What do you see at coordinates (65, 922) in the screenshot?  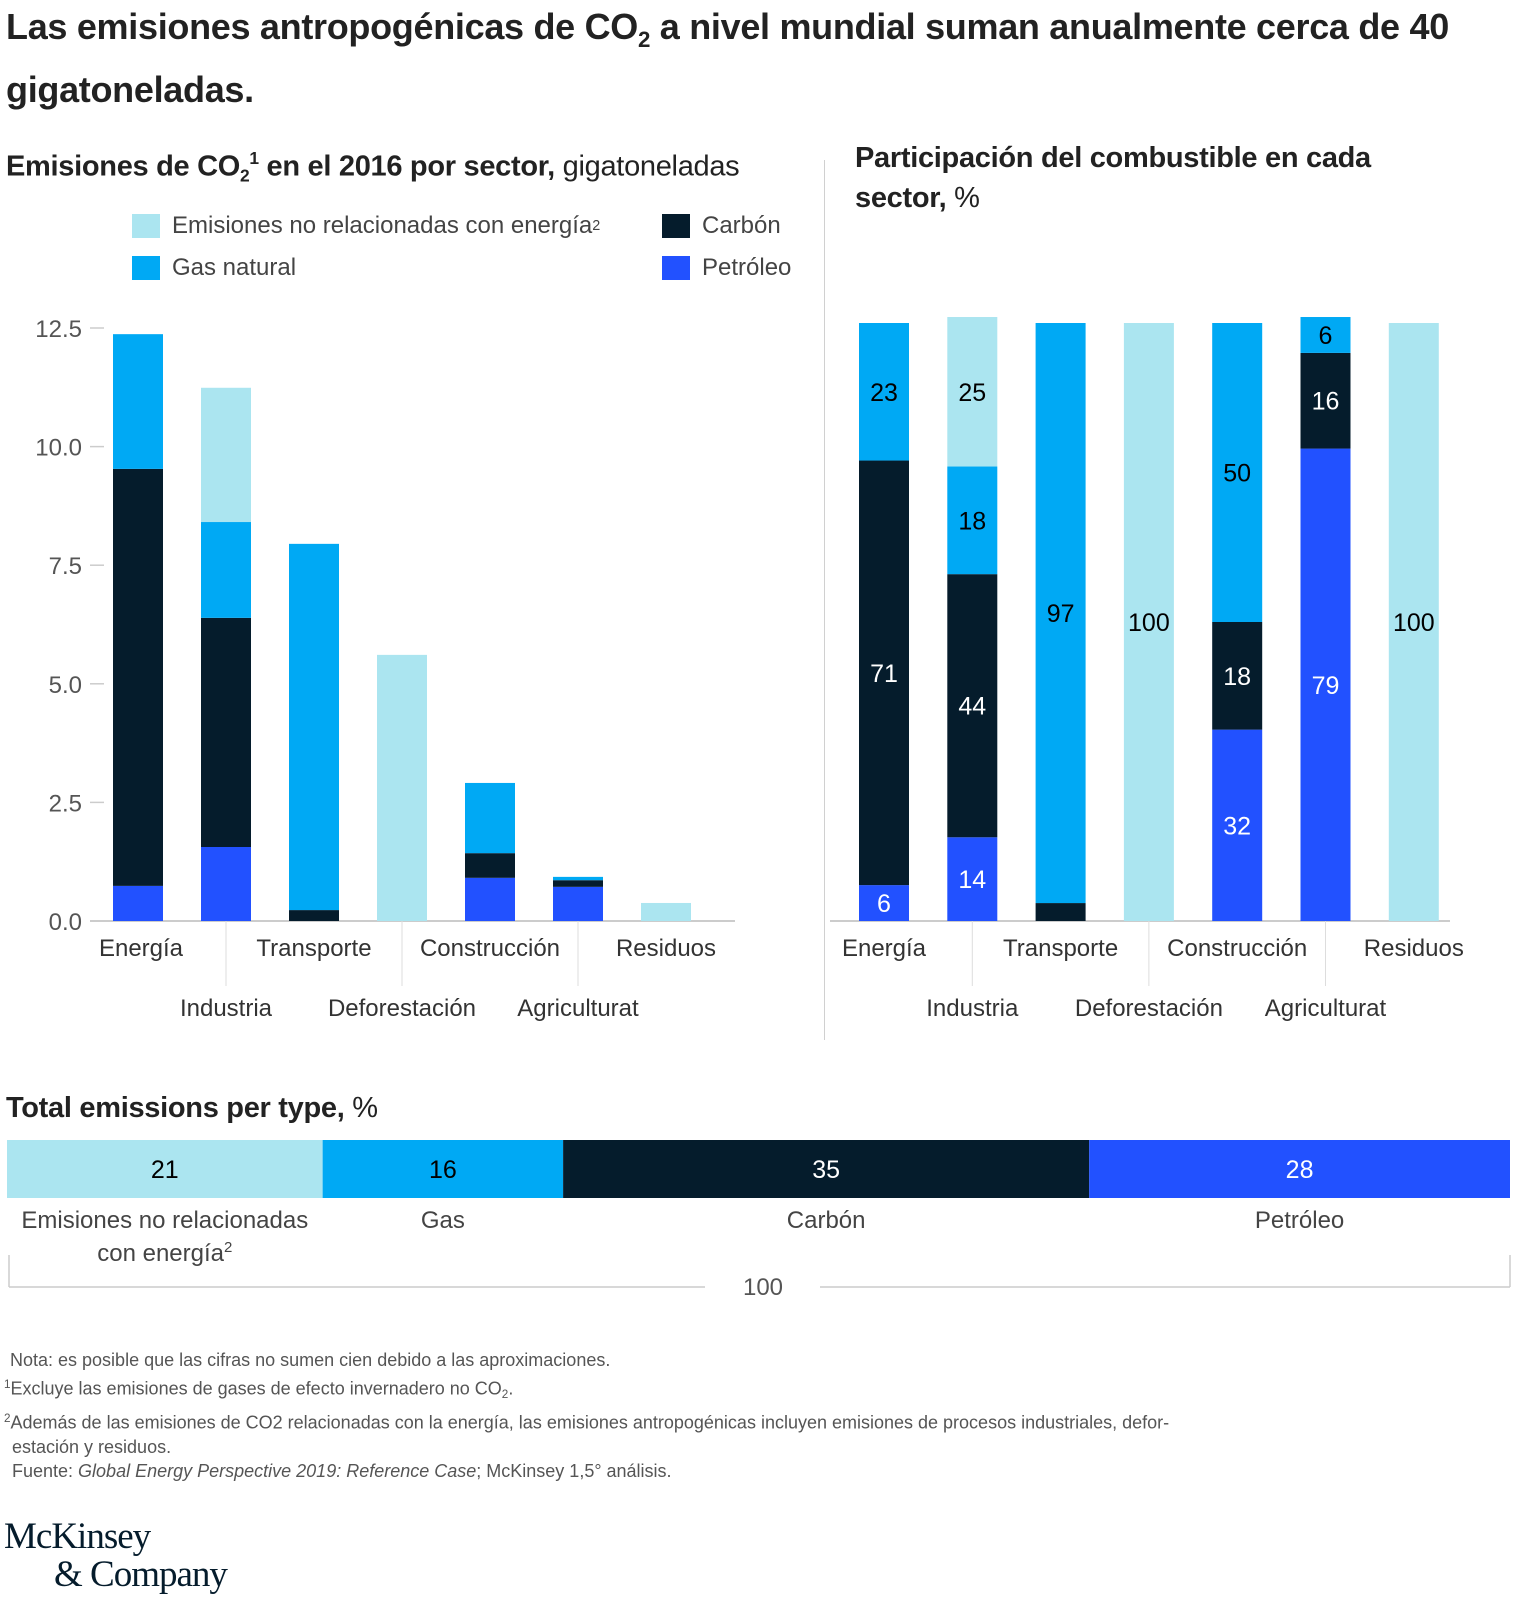 I see `y-tick-label: 0.0` at bounding box center [65, 922].